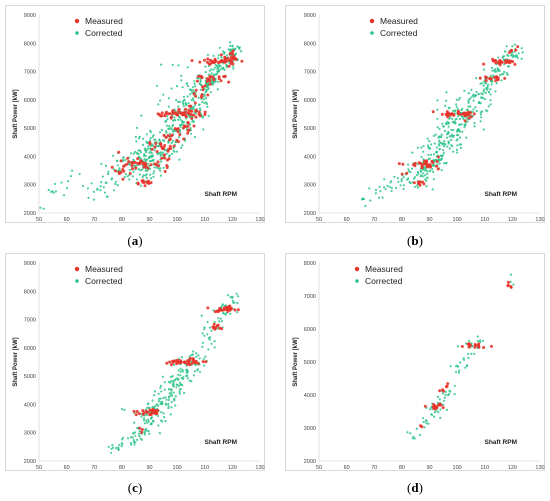 The image size is (550, 501). Describe the element at coordinates (378, 275) in the screenshot. I see `legend: Measured Corrected` at that location.